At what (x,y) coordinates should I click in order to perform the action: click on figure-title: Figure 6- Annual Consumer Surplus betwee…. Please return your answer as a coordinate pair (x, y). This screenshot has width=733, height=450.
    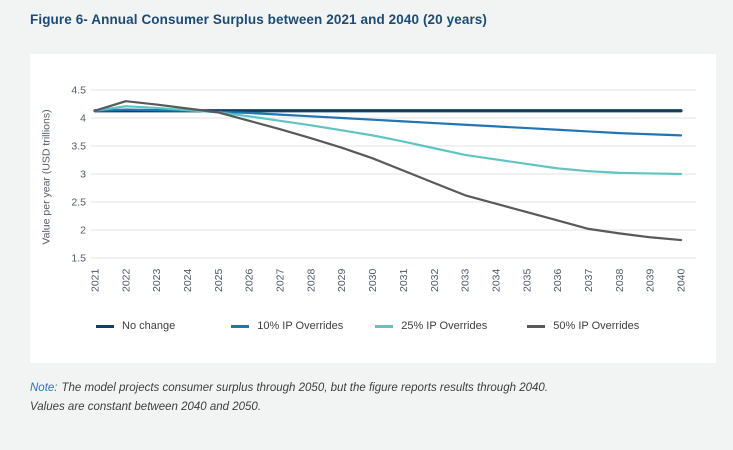
    Looking at the image, I should click on (258, 19).